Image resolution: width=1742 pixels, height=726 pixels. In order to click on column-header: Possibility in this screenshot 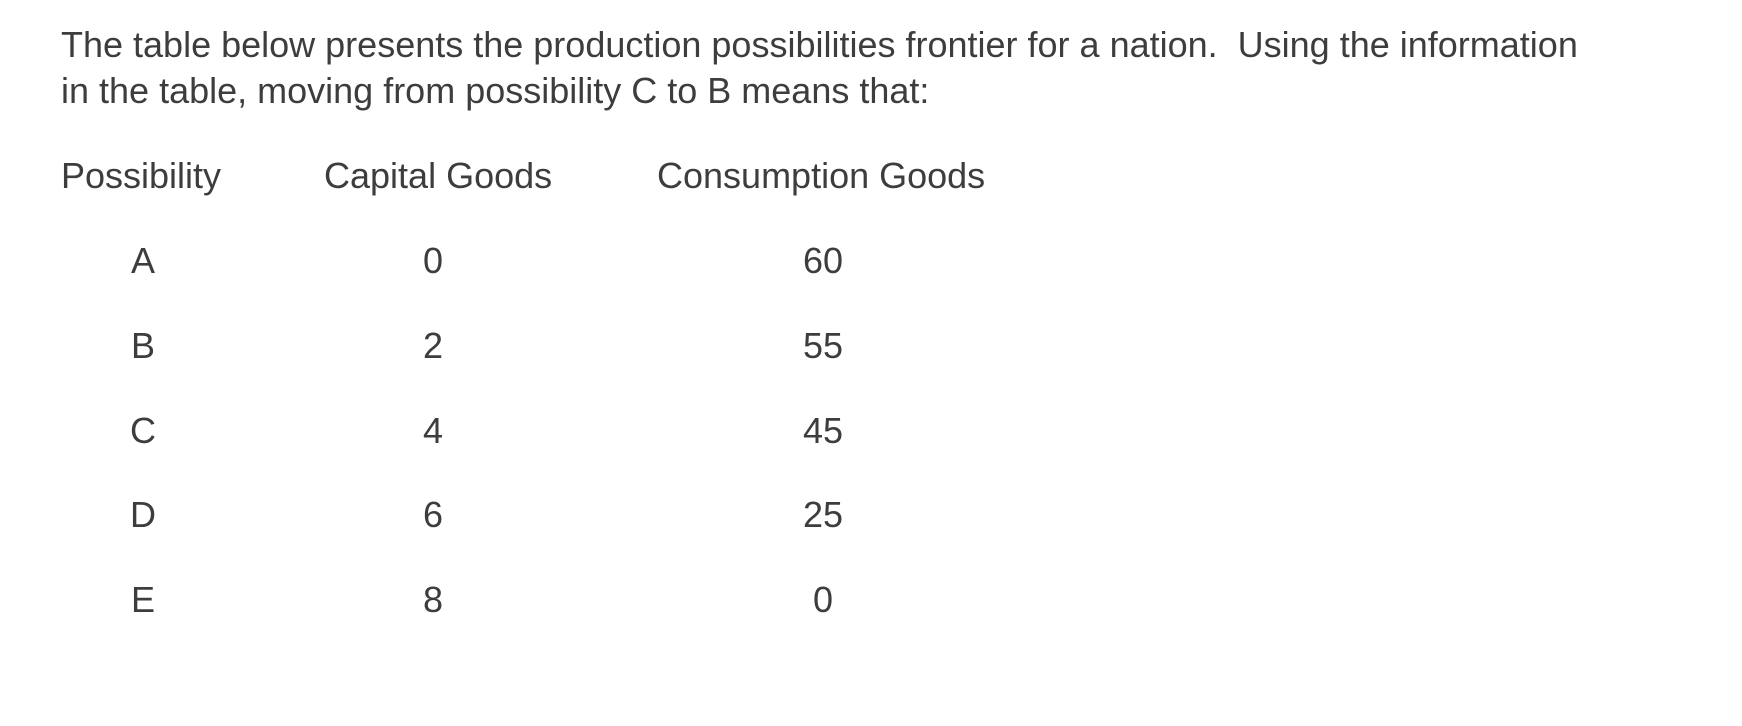, I will do `click(141, 175)`.